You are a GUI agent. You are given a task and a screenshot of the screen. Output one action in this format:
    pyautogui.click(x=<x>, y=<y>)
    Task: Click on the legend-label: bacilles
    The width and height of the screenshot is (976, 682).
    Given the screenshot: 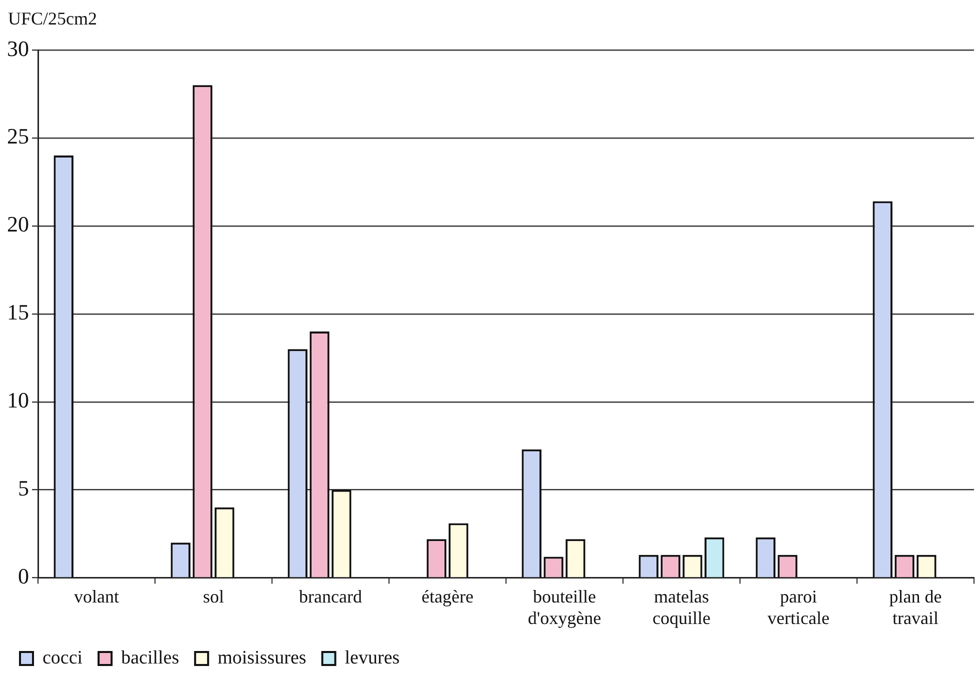 What is the action you would take?
    pyautogui.click(x=150, y=657)
    